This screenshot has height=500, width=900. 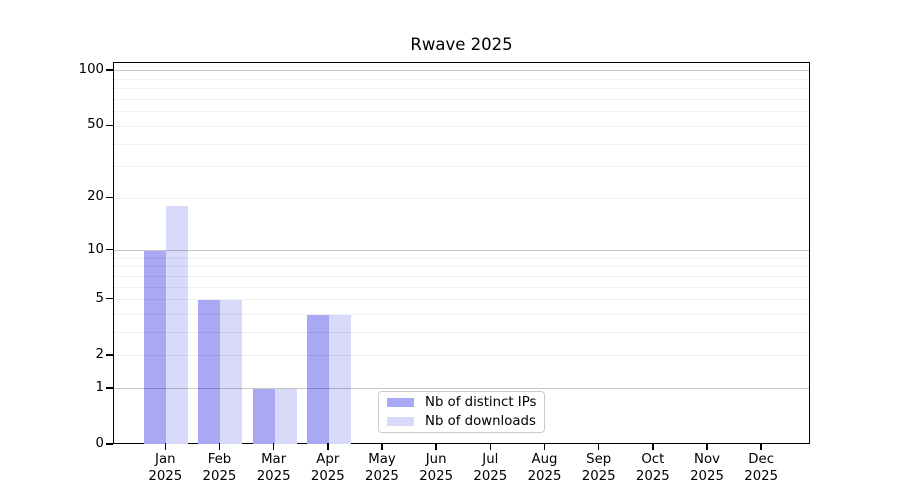 I want to click on bar-downloads-apr, so click(x=339, y=379).